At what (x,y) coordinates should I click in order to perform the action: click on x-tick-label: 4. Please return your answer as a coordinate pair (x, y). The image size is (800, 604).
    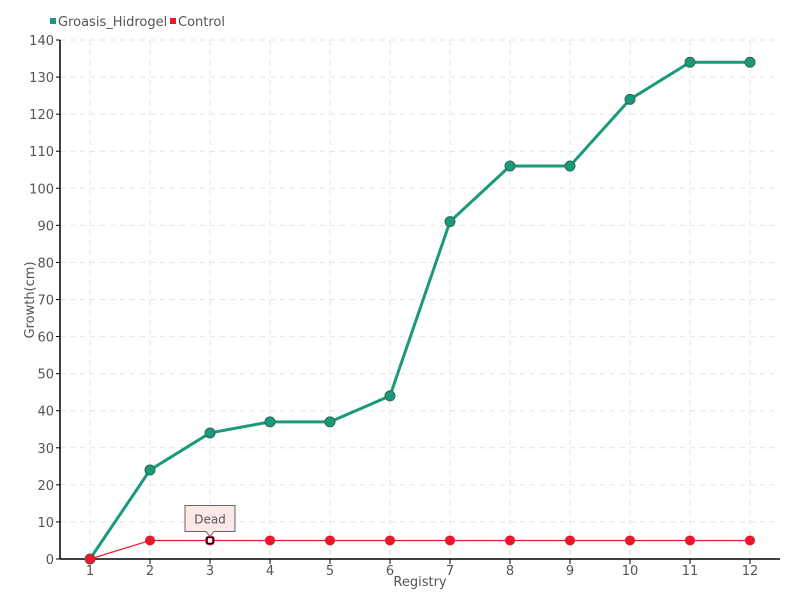
    Looking at the image, I should click on (270, 571).